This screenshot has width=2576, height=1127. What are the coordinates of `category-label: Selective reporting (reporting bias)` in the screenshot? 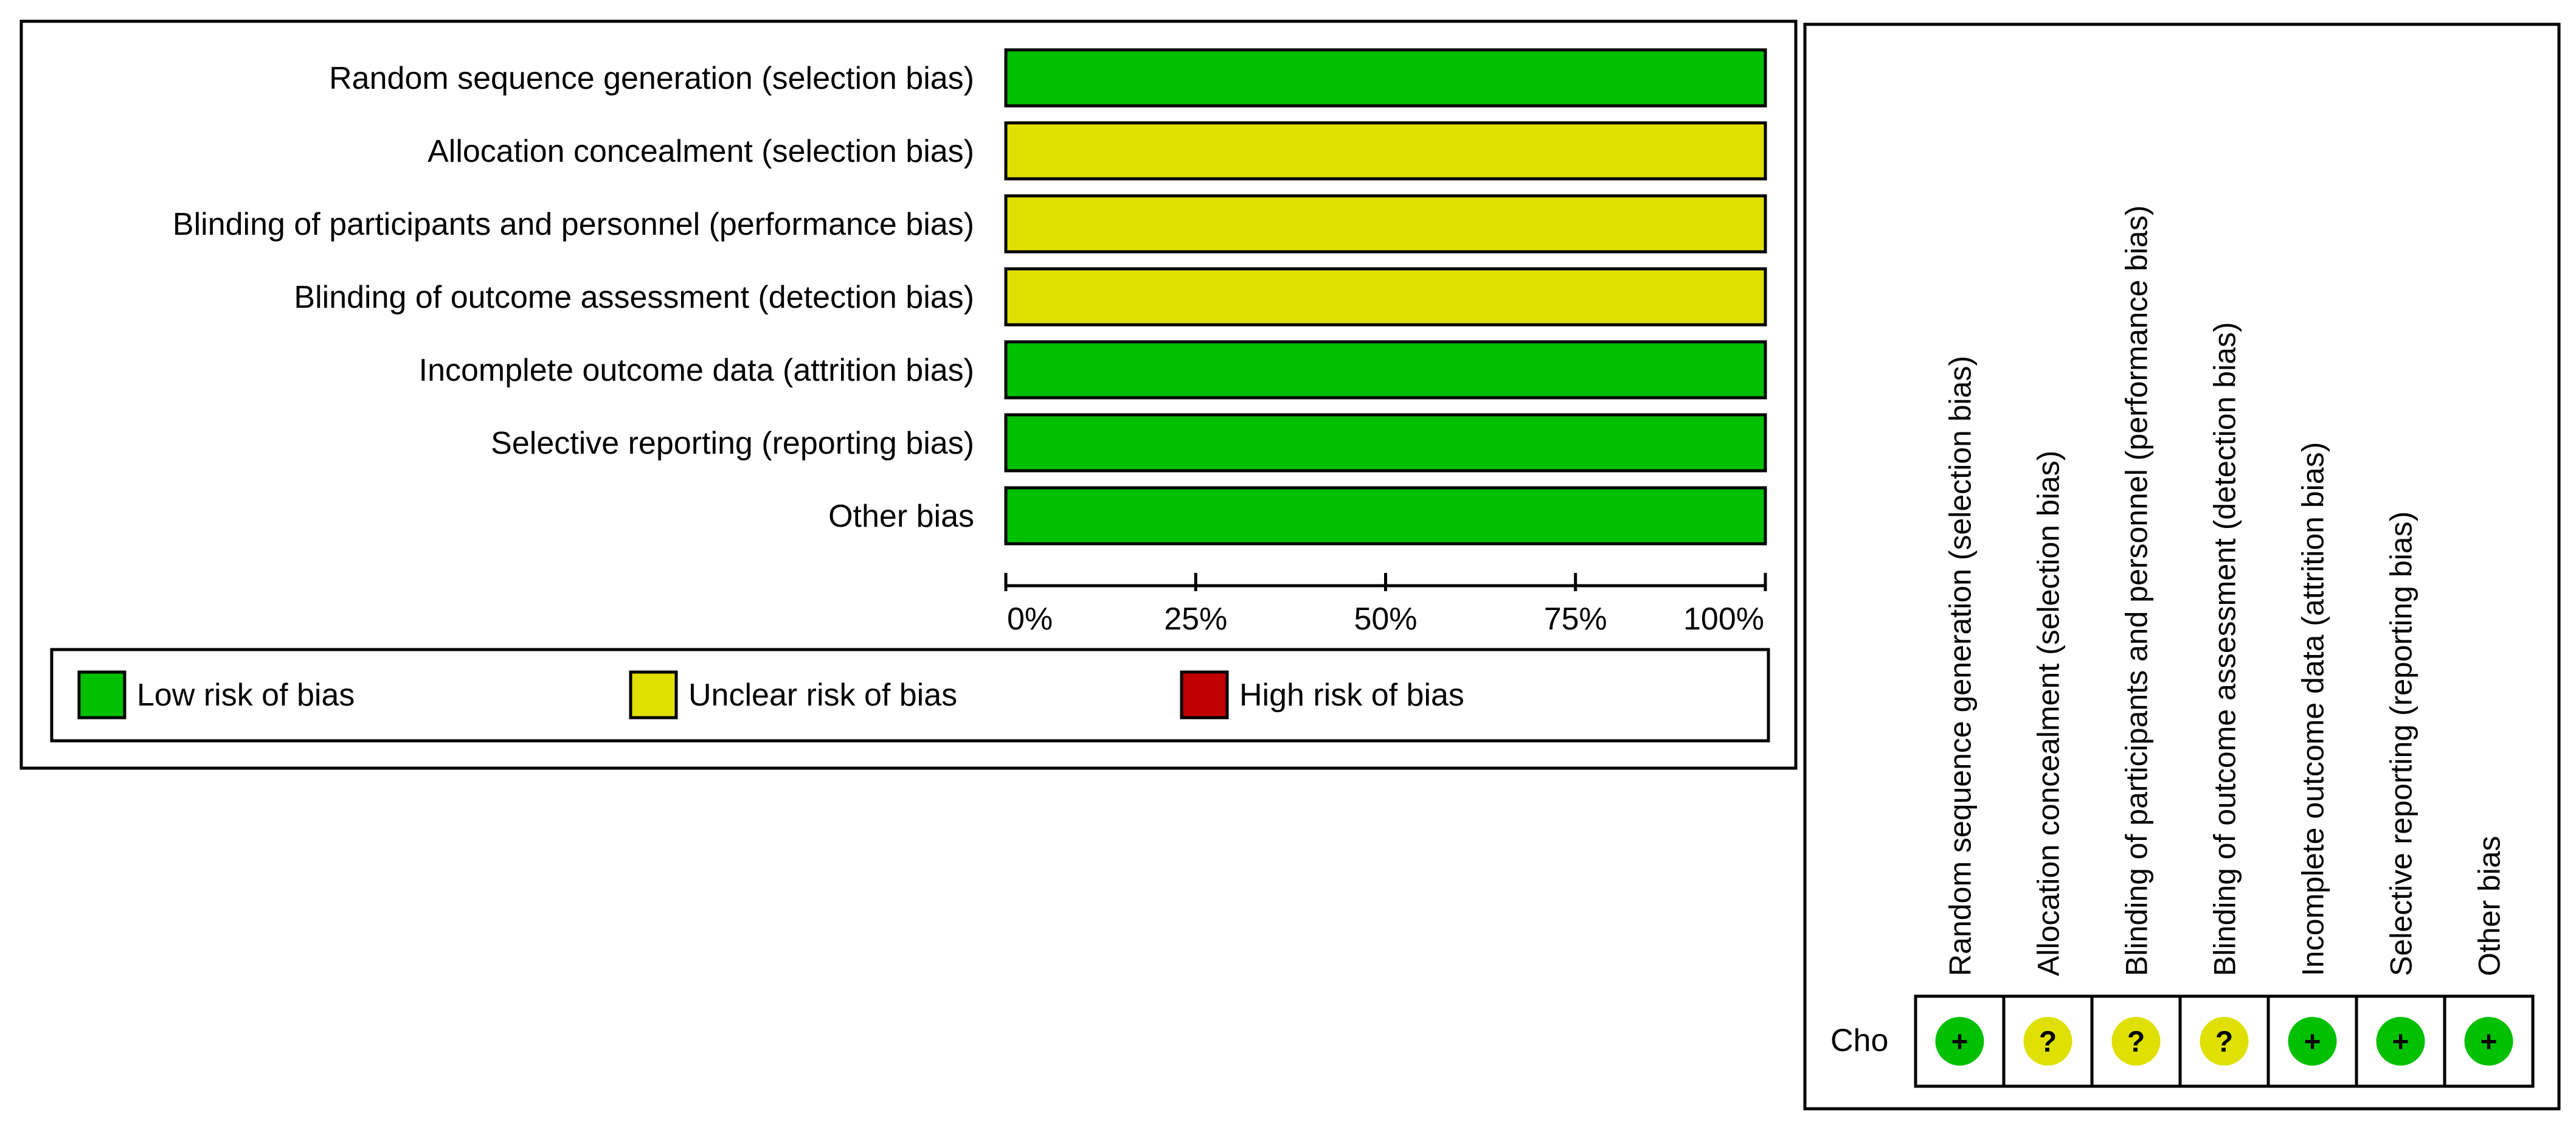 It's located at (732, 443).